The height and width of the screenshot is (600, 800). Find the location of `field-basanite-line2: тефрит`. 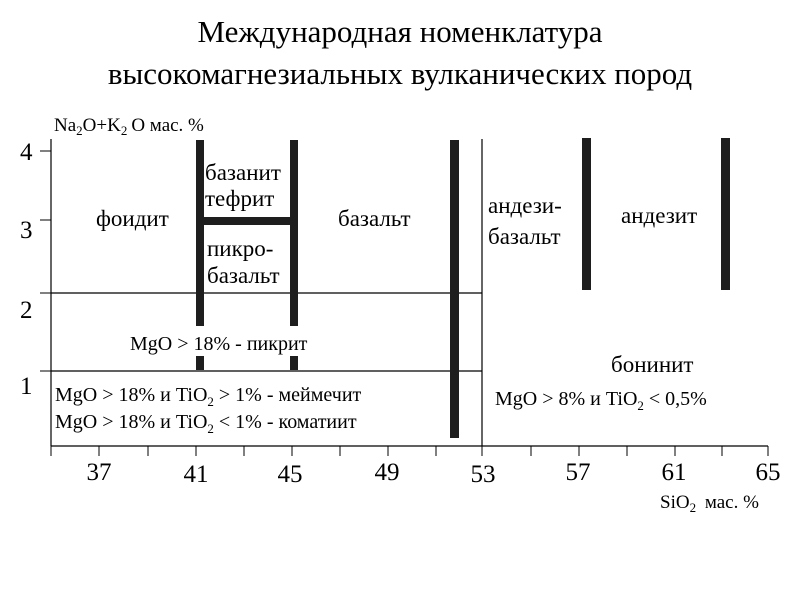

field-basanite-line2: тефрит is located at coordinates (239, 198).